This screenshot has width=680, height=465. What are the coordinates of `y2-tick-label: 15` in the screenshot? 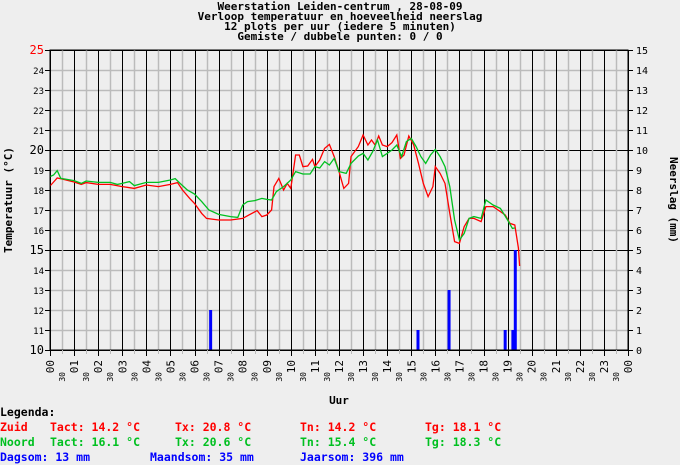 It's located at (642, 51).